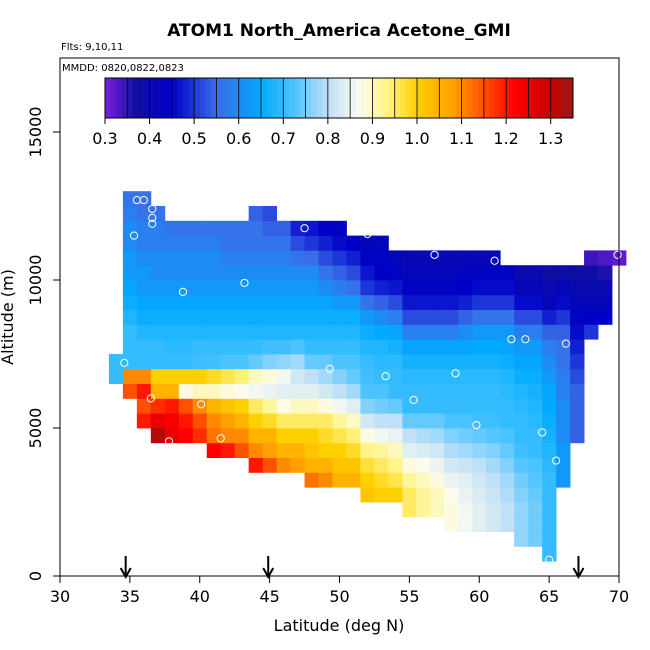 The width and height of the screenshot is (650, 650). What do you see at coordinates (339, 625) in the screenshot?
I see `x-axis-label: Latitude (deg N)` at bounding box center [339, 625].